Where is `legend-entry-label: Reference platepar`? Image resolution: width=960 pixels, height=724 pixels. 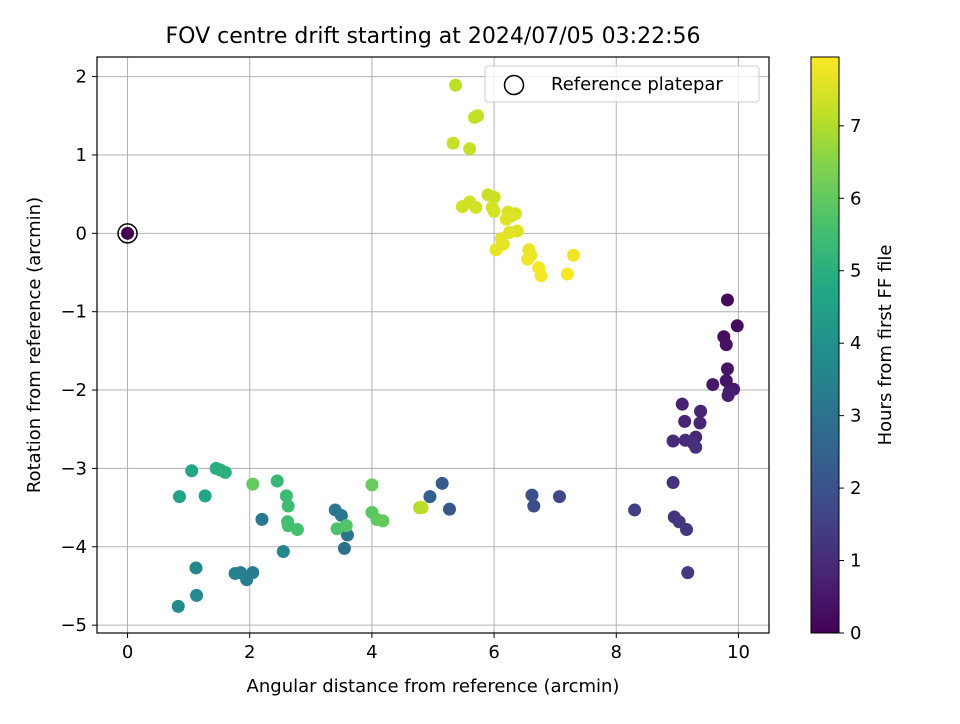 legend-entry-label: Reference platepar is located at coordinates (637, 84).